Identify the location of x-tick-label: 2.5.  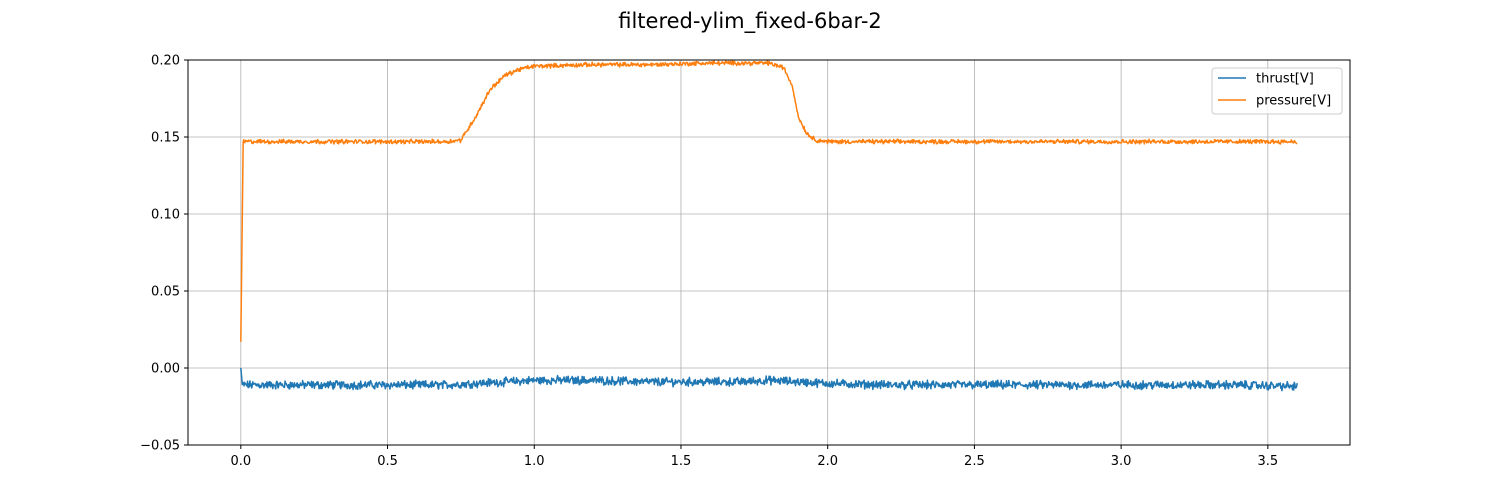
(974, 461).